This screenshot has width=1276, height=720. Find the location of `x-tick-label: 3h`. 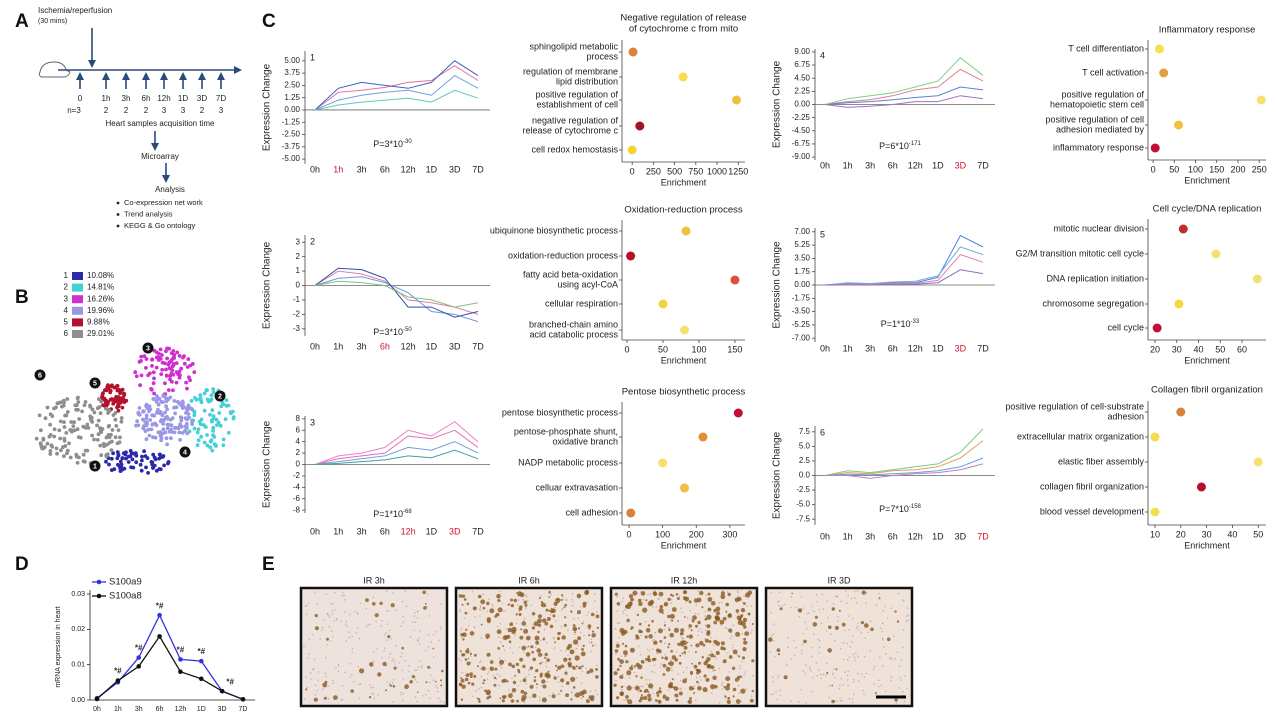

x-tick-label: 3h is located at coordinates (870, 165).